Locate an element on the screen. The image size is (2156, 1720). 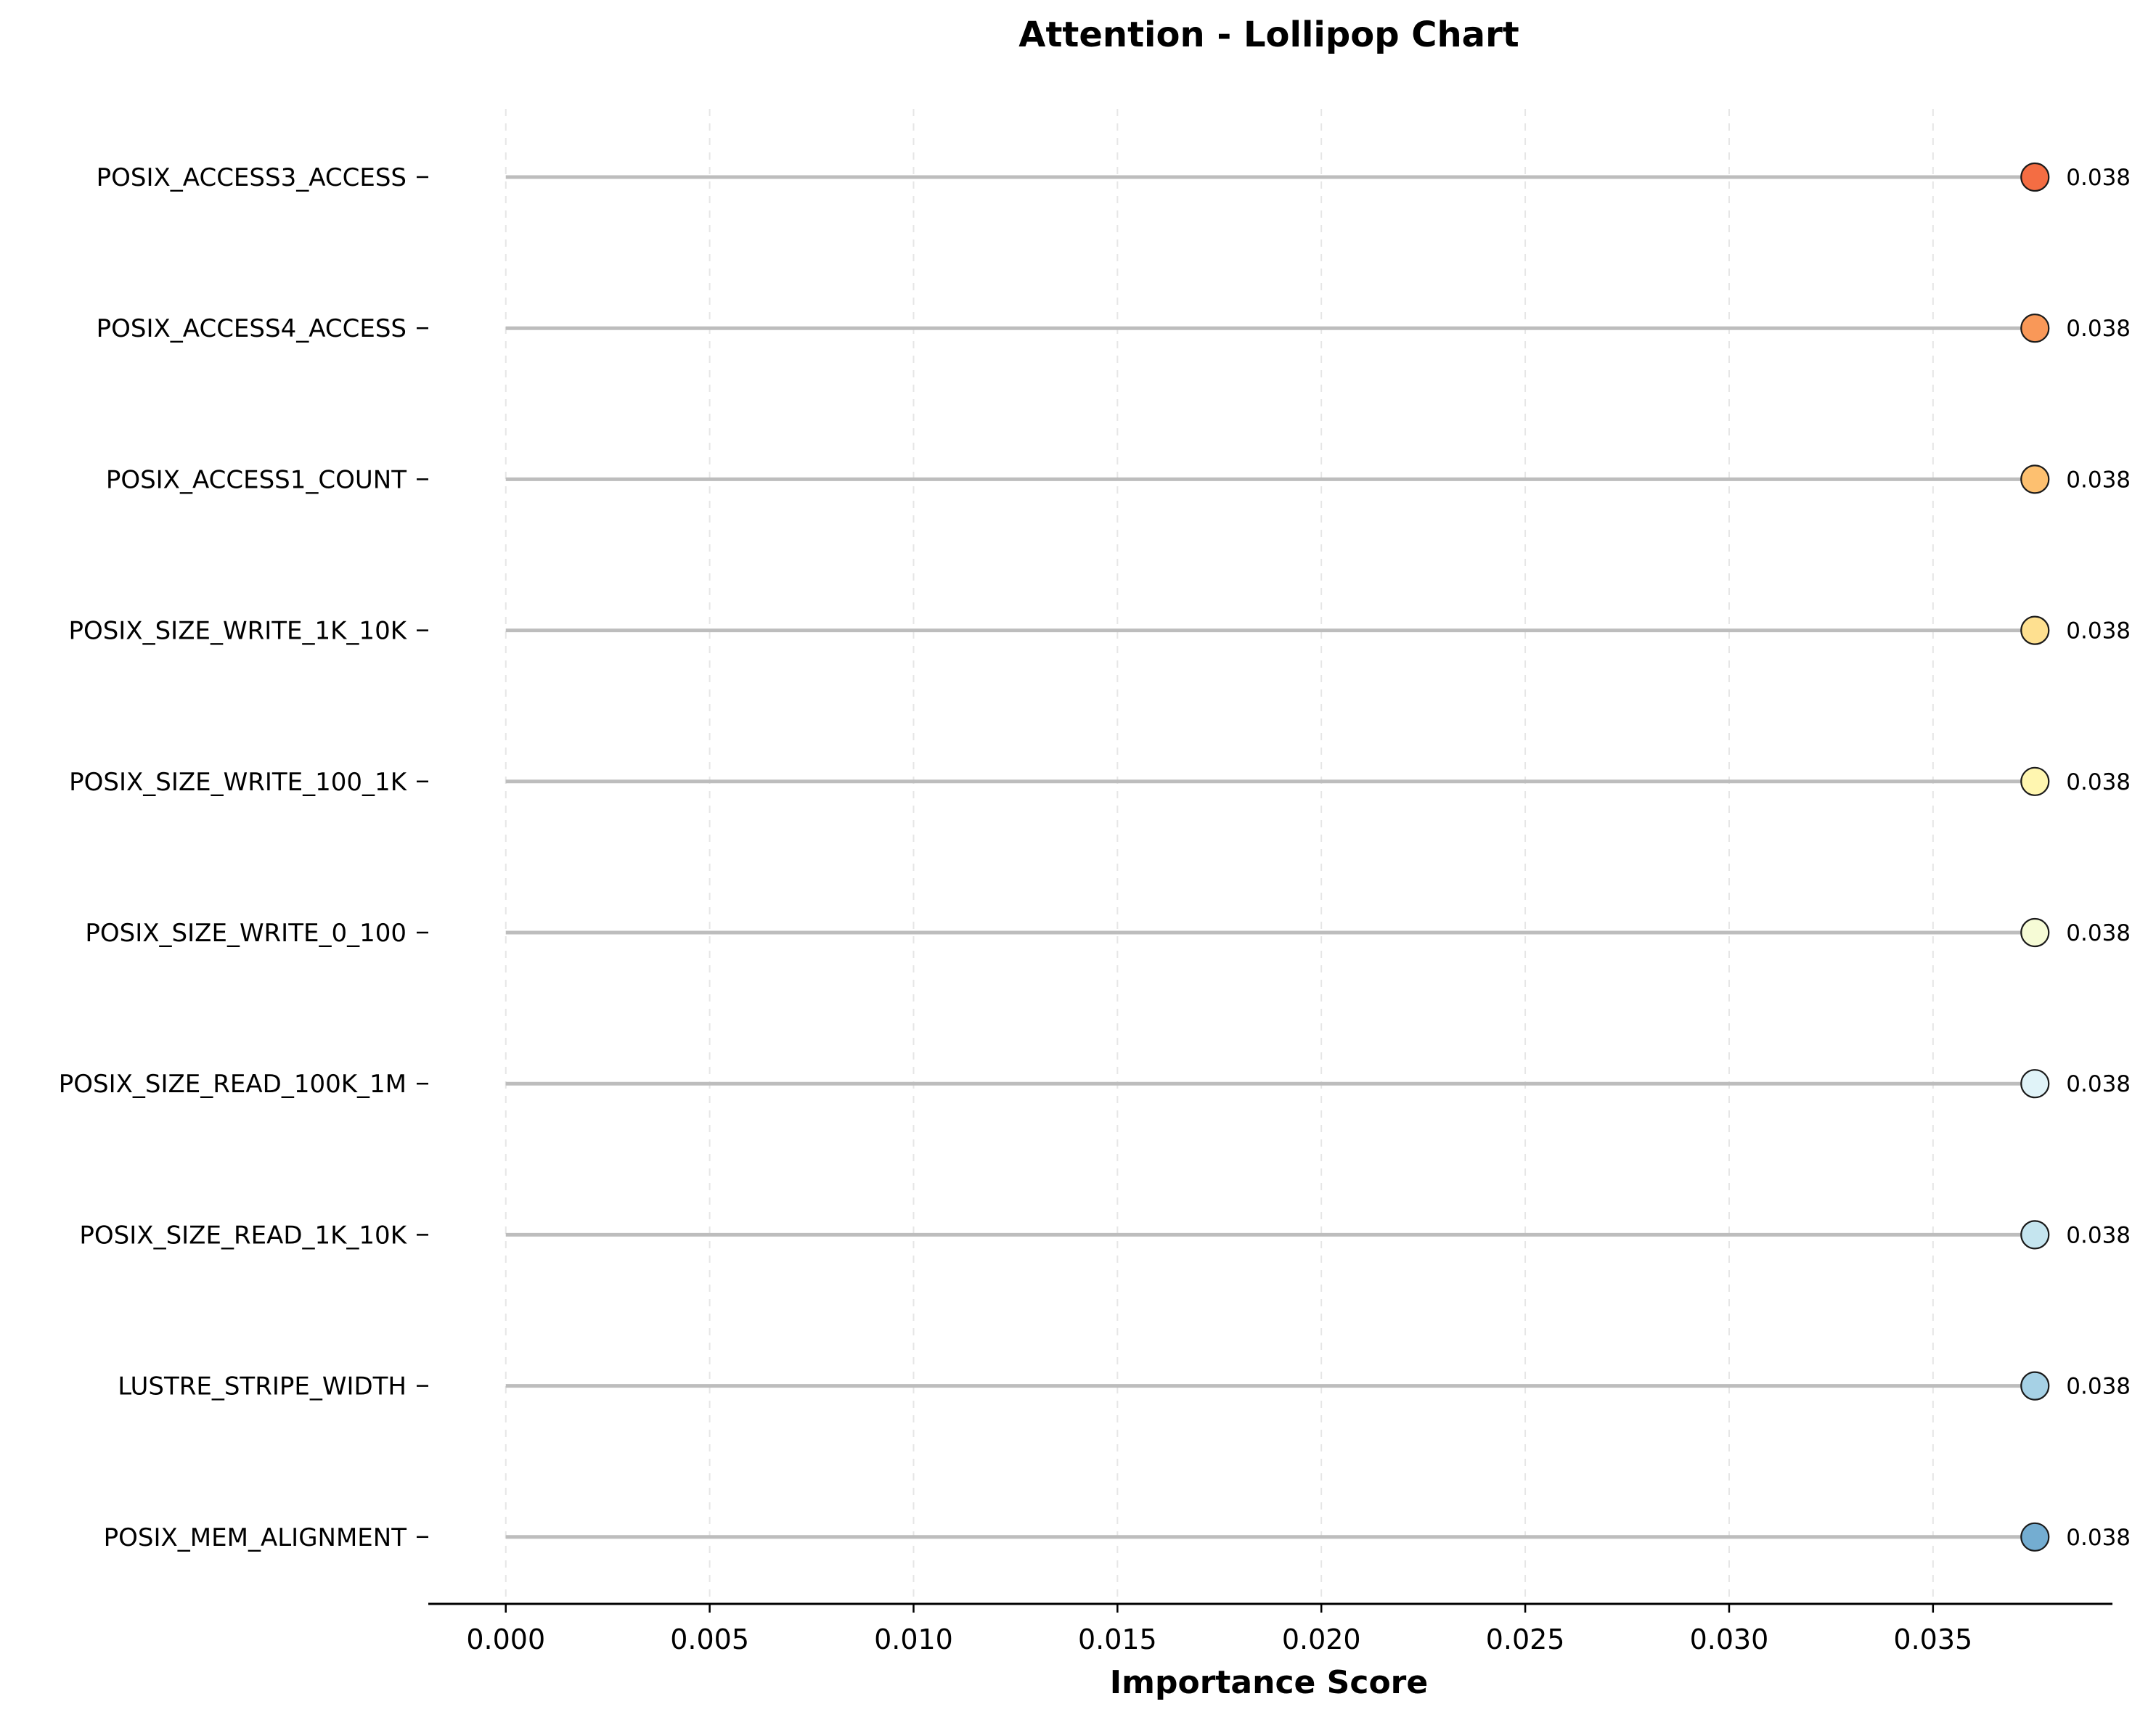
y-tick-label: POSIX_ACCESS4_ACCESS is located at coordinates (252, 328).